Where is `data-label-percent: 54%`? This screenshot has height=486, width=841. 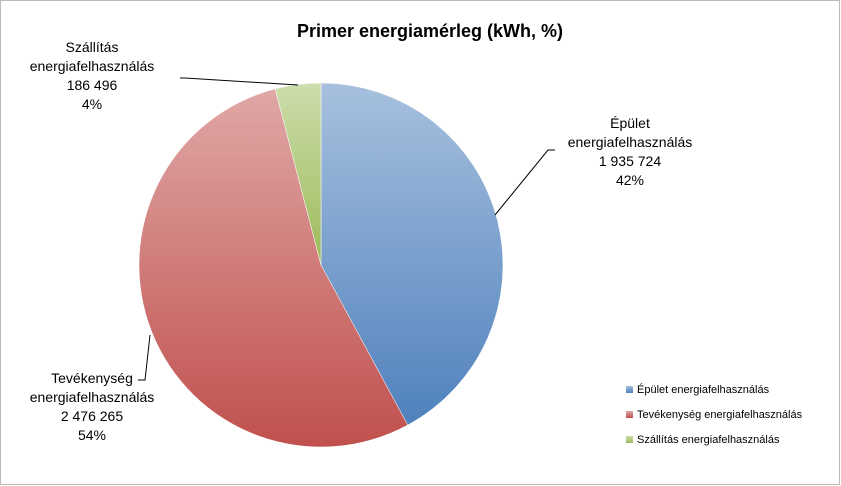
data-label-percent: 54% is located at coordinates (92, 435).